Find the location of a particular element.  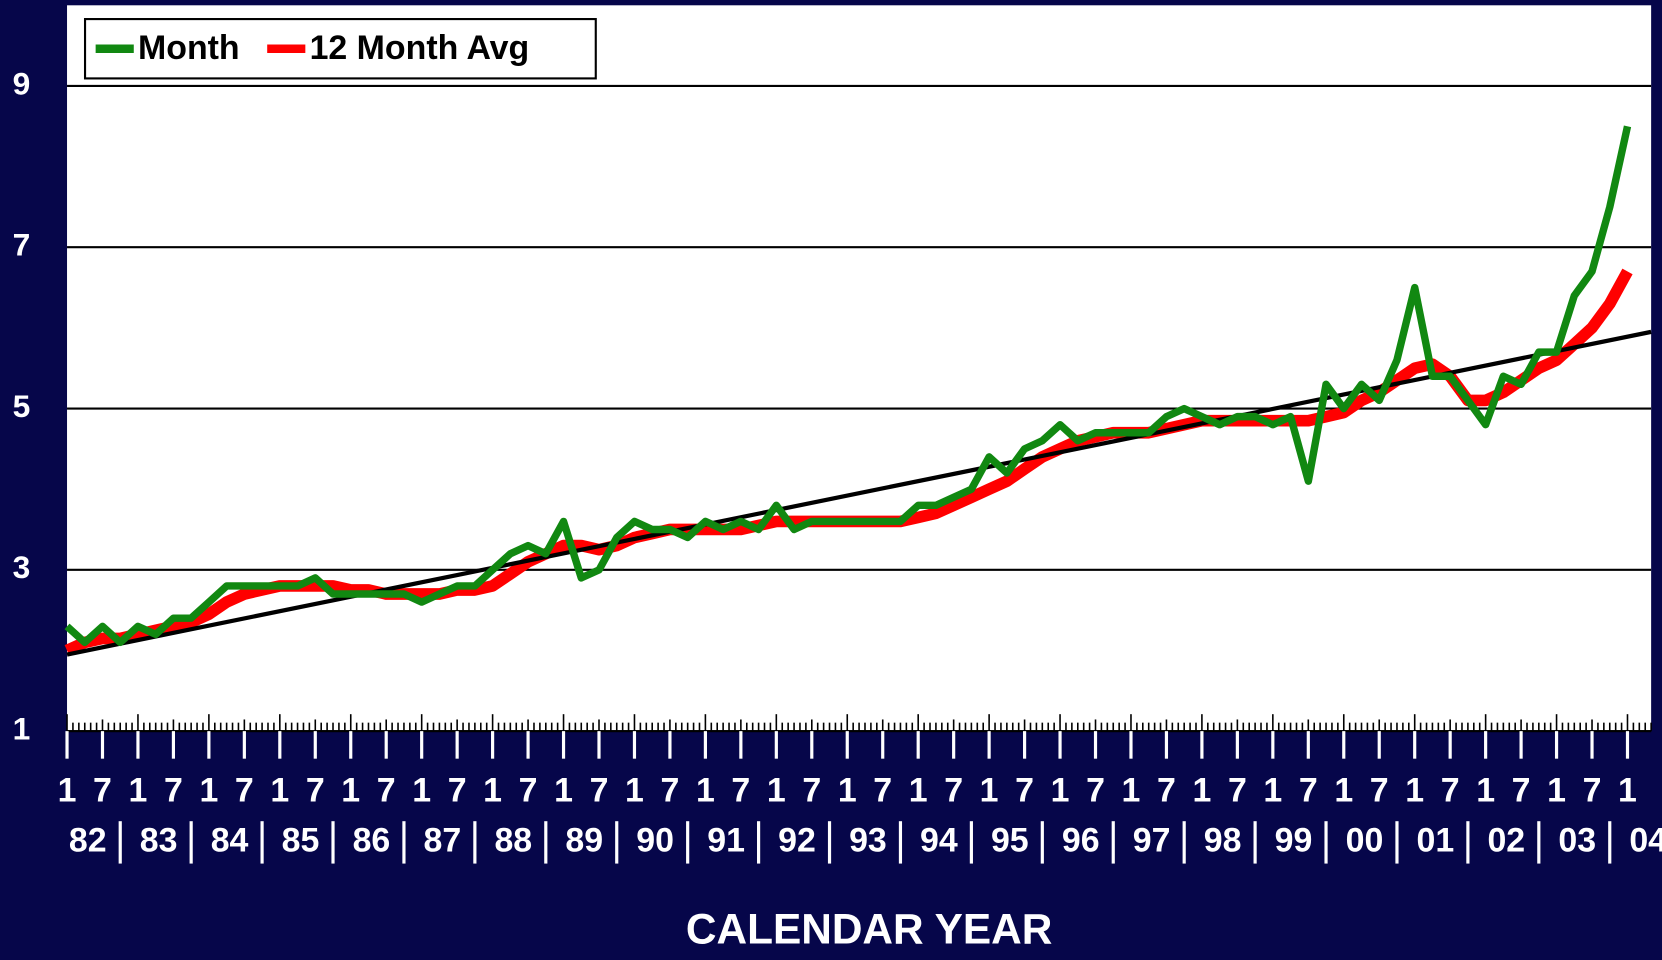

legend: Month 12 Month Avg is located at coordinates (340, 49).